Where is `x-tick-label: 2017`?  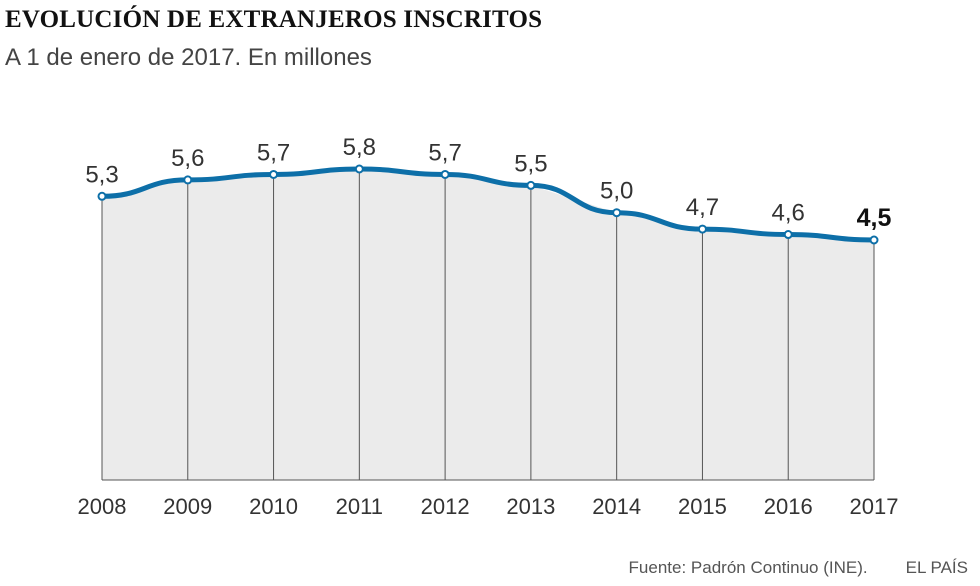
x-tick-label: 2017 is located at coordinates (874, 506).